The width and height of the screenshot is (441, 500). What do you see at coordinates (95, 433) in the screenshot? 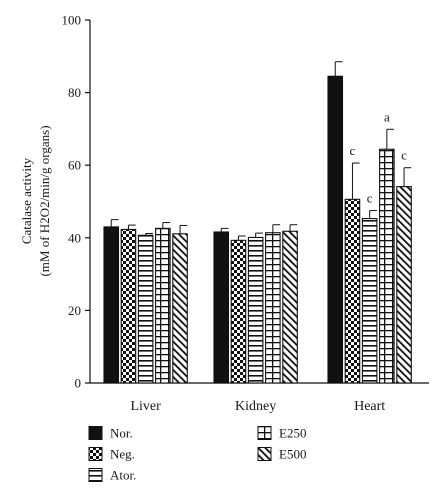
I see `legend-swatch-nor` at bounding box center [95, 433].